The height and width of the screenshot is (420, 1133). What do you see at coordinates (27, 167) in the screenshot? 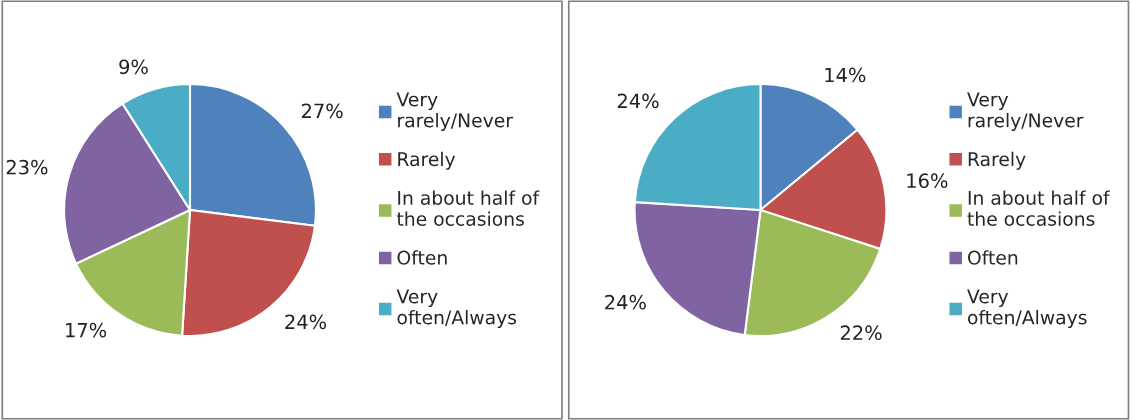
I see `data-label: 23%` at bounding box center [27, 167].